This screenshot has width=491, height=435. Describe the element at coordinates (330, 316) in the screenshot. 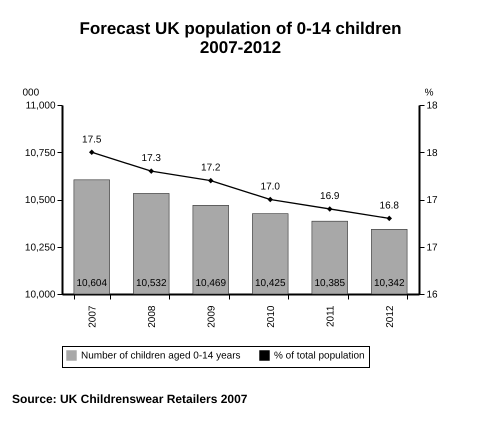

I see `x-tick-label: 2011` at that location.